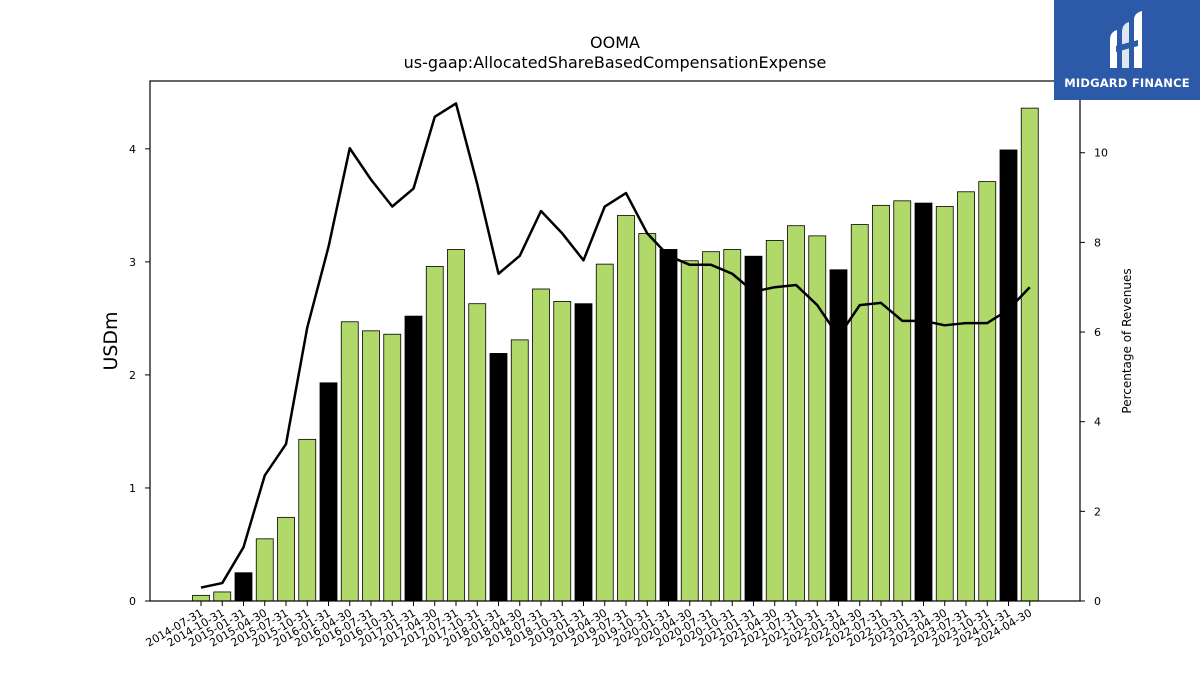 This screenshot has width=1200, height=675. What do you see at coordinates (132, 375) in the screenshot?
I see `y-tick-label: 2` at bounding box center [132, 375].